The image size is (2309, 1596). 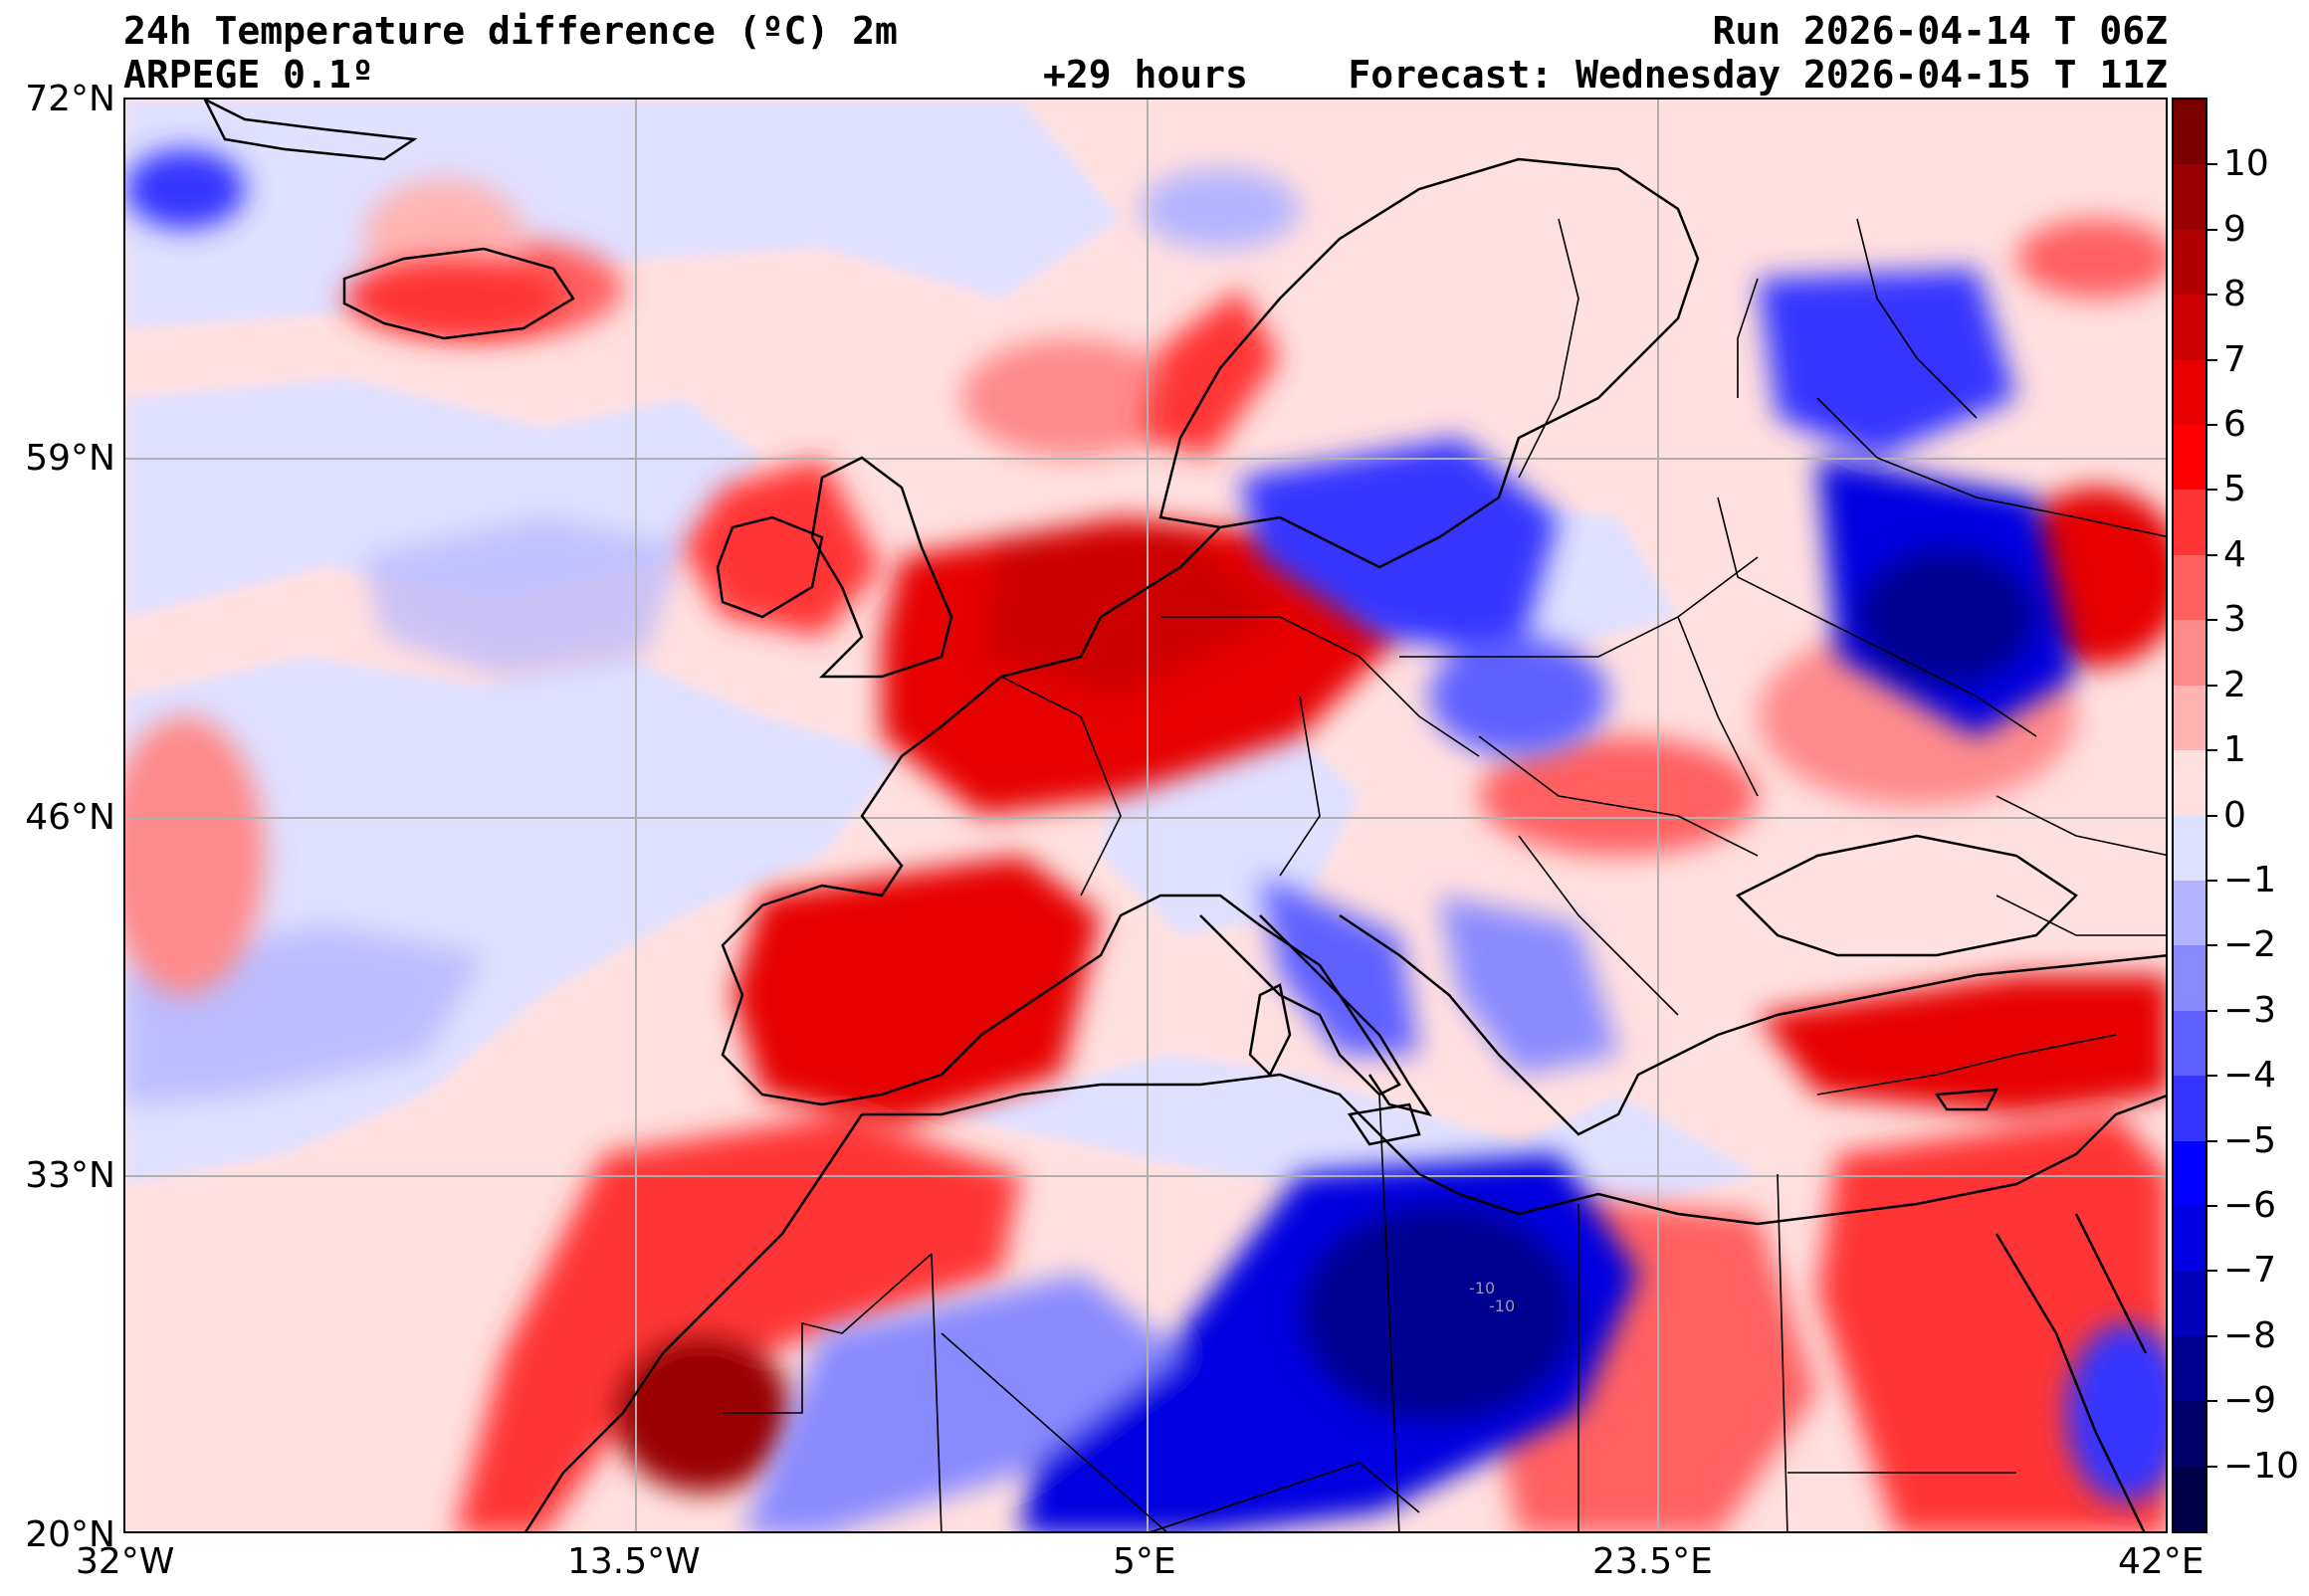 I want to click on lon-label-42e: 42°E, so click(x=2161, y=1562).